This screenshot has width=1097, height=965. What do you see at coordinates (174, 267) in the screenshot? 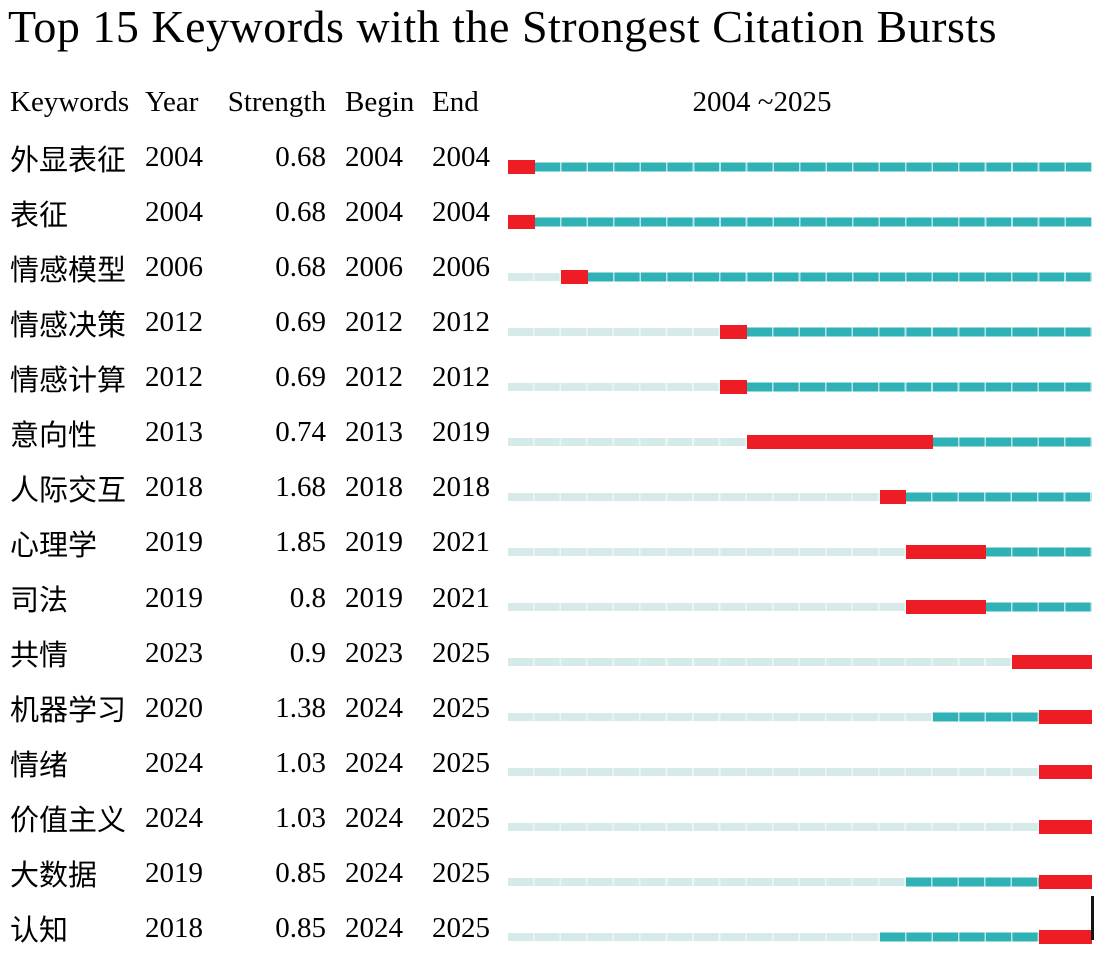
I see `year-value: 2006` at bounding box center [174, 267].